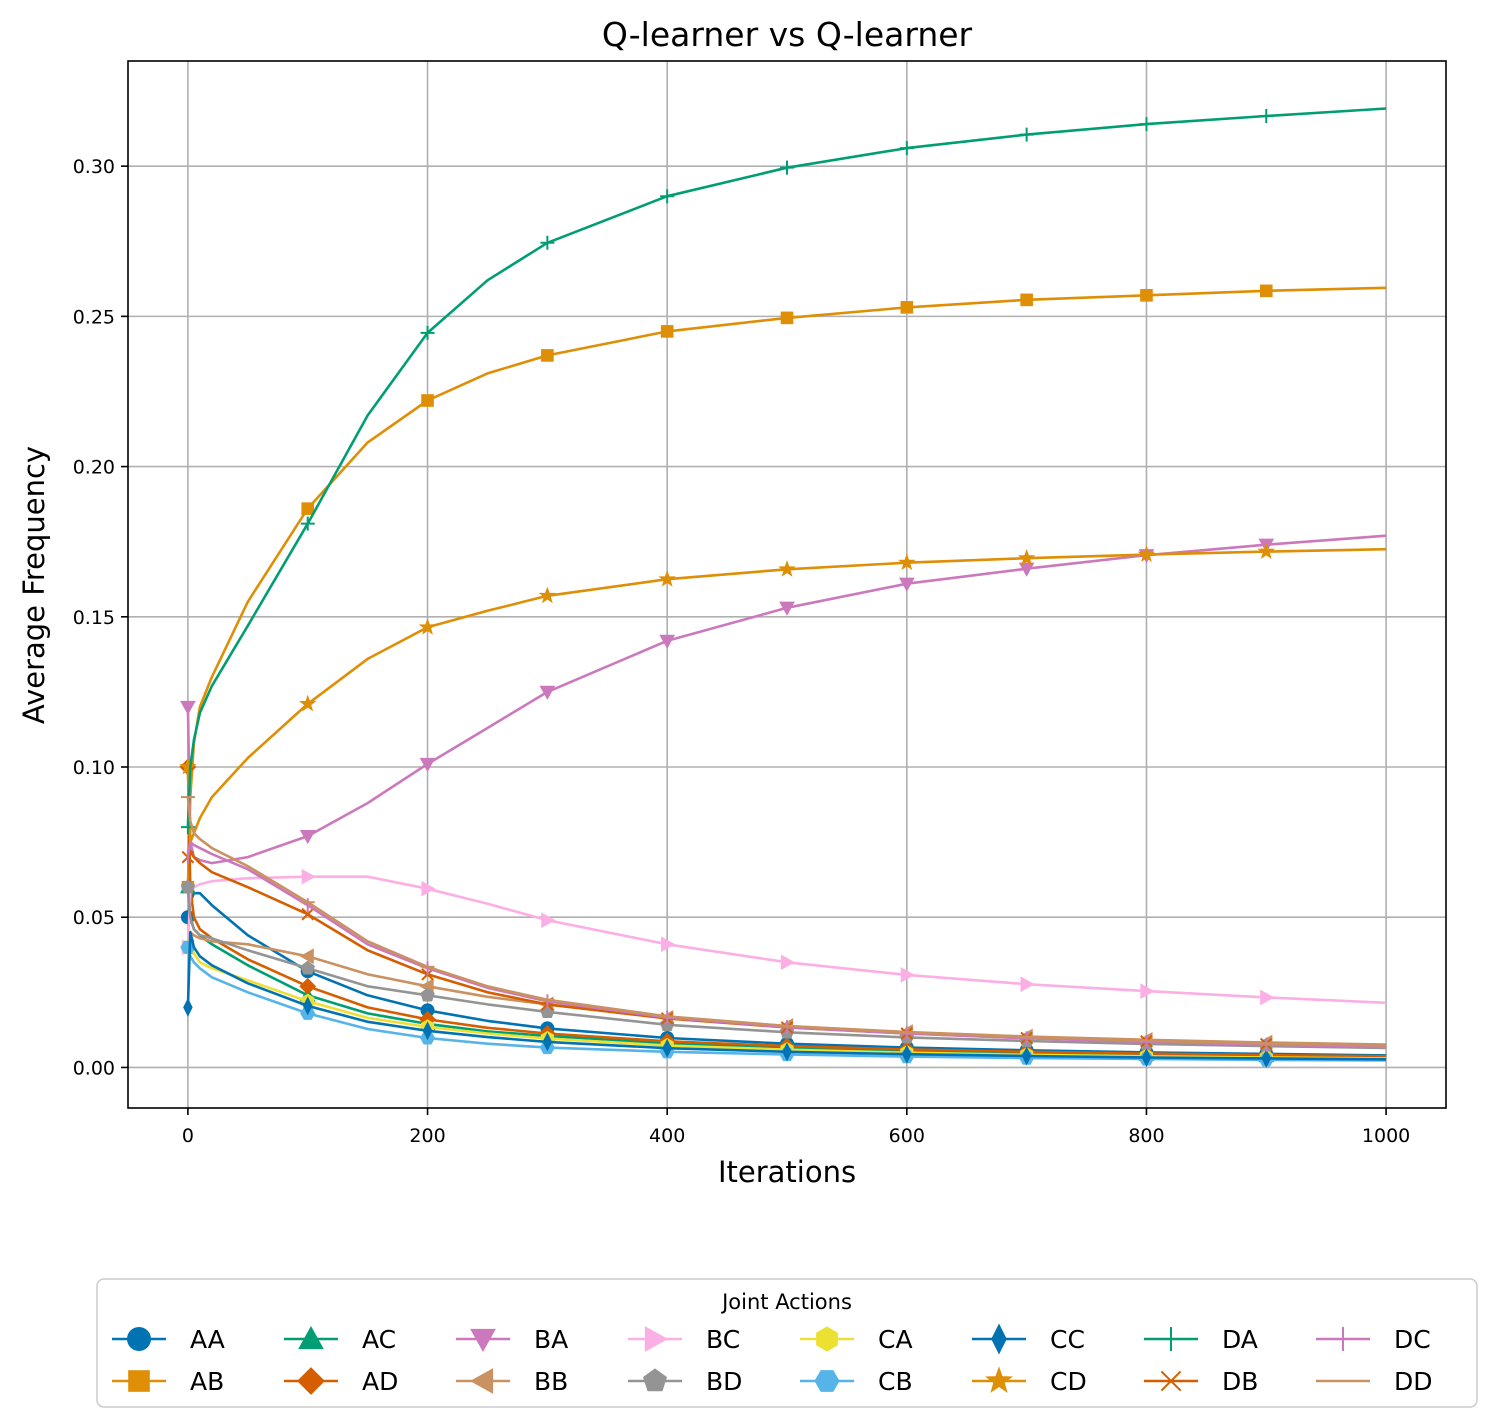  Describe the element at coordinates (786, 940) in the screenshot. I see `series-line-bc` at that location.